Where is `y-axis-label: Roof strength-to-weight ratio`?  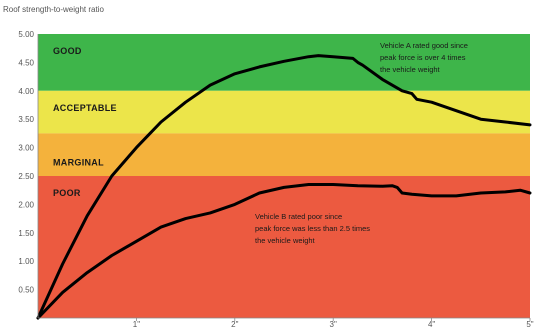 y-axis-label: Roof strength-to-weight ratio is located at coordinates (53, 9).